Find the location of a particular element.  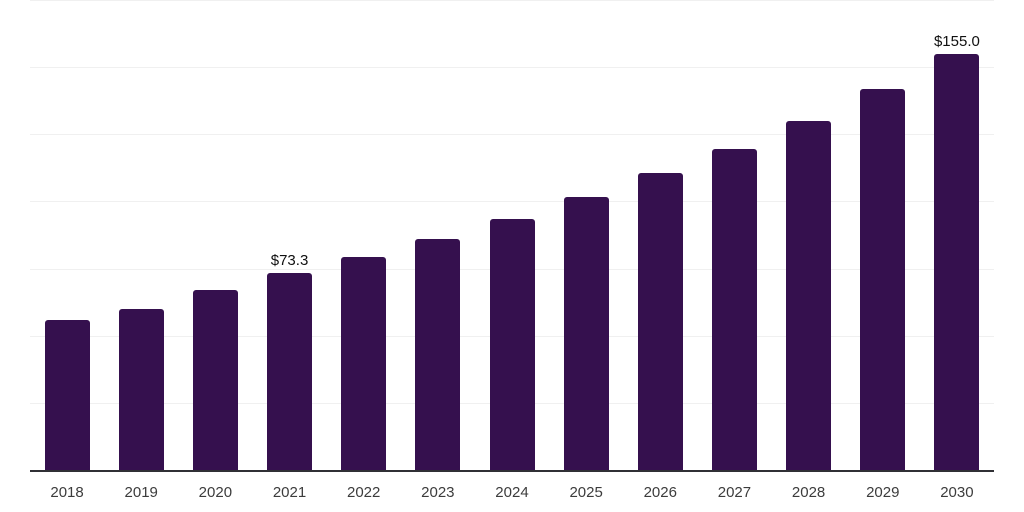

bar-2020 is located at coordinates (215, 379).